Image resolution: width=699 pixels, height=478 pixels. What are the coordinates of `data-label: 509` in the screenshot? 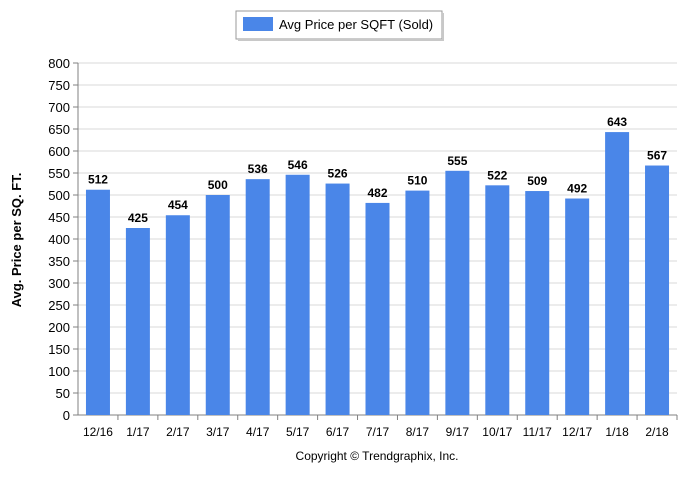 It's located at (537, 181).